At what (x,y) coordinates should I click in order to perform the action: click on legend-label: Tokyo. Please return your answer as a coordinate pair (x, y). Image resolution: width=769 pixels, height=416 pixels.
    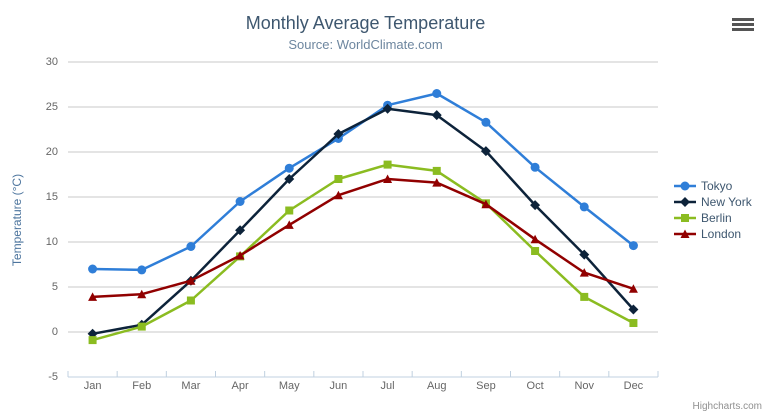
    Looking at the image, I should click on (717, 186).